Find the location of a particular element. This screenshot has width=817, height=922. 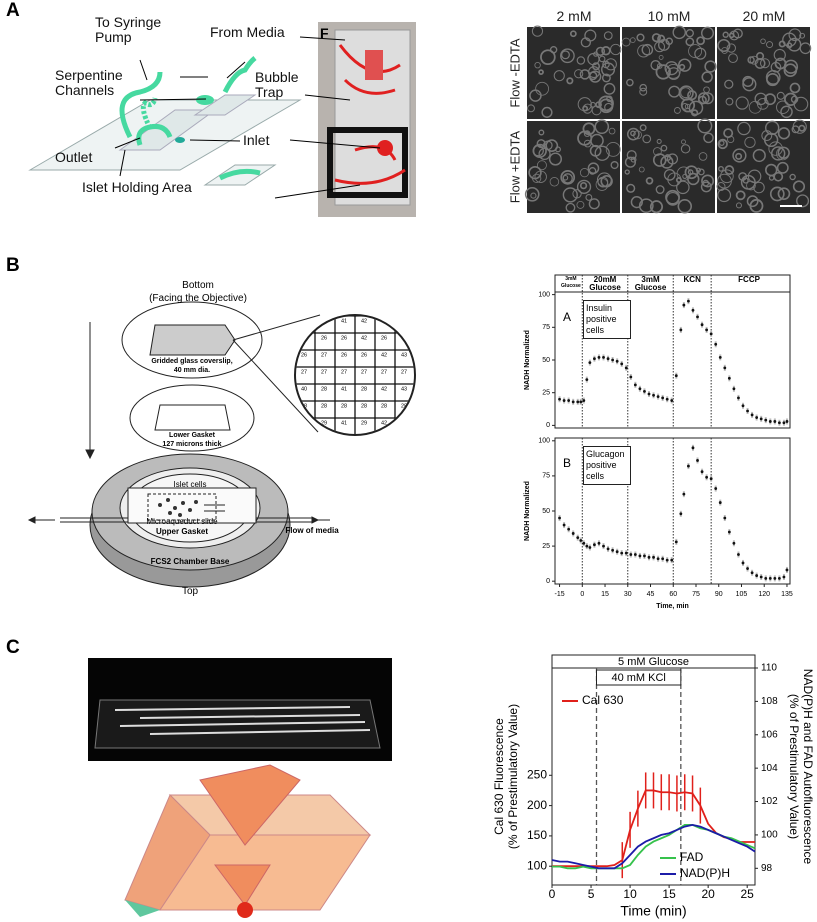

annotation: Glucagon positive cells is located at coordinates (607, 465).